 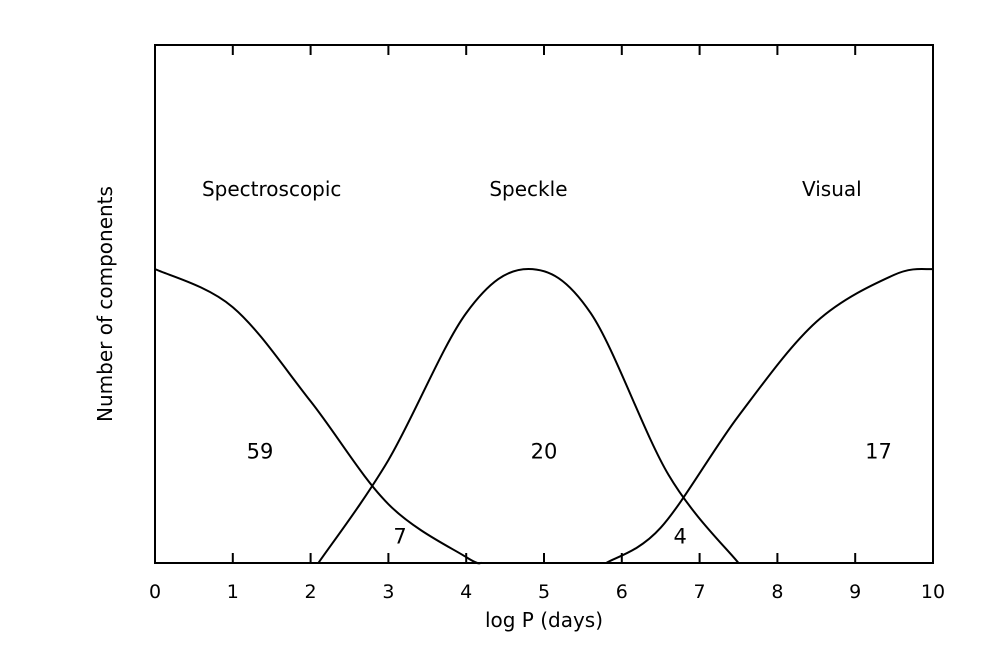 I want to click on x-tick-label: 1, so click(x=233, y=592).